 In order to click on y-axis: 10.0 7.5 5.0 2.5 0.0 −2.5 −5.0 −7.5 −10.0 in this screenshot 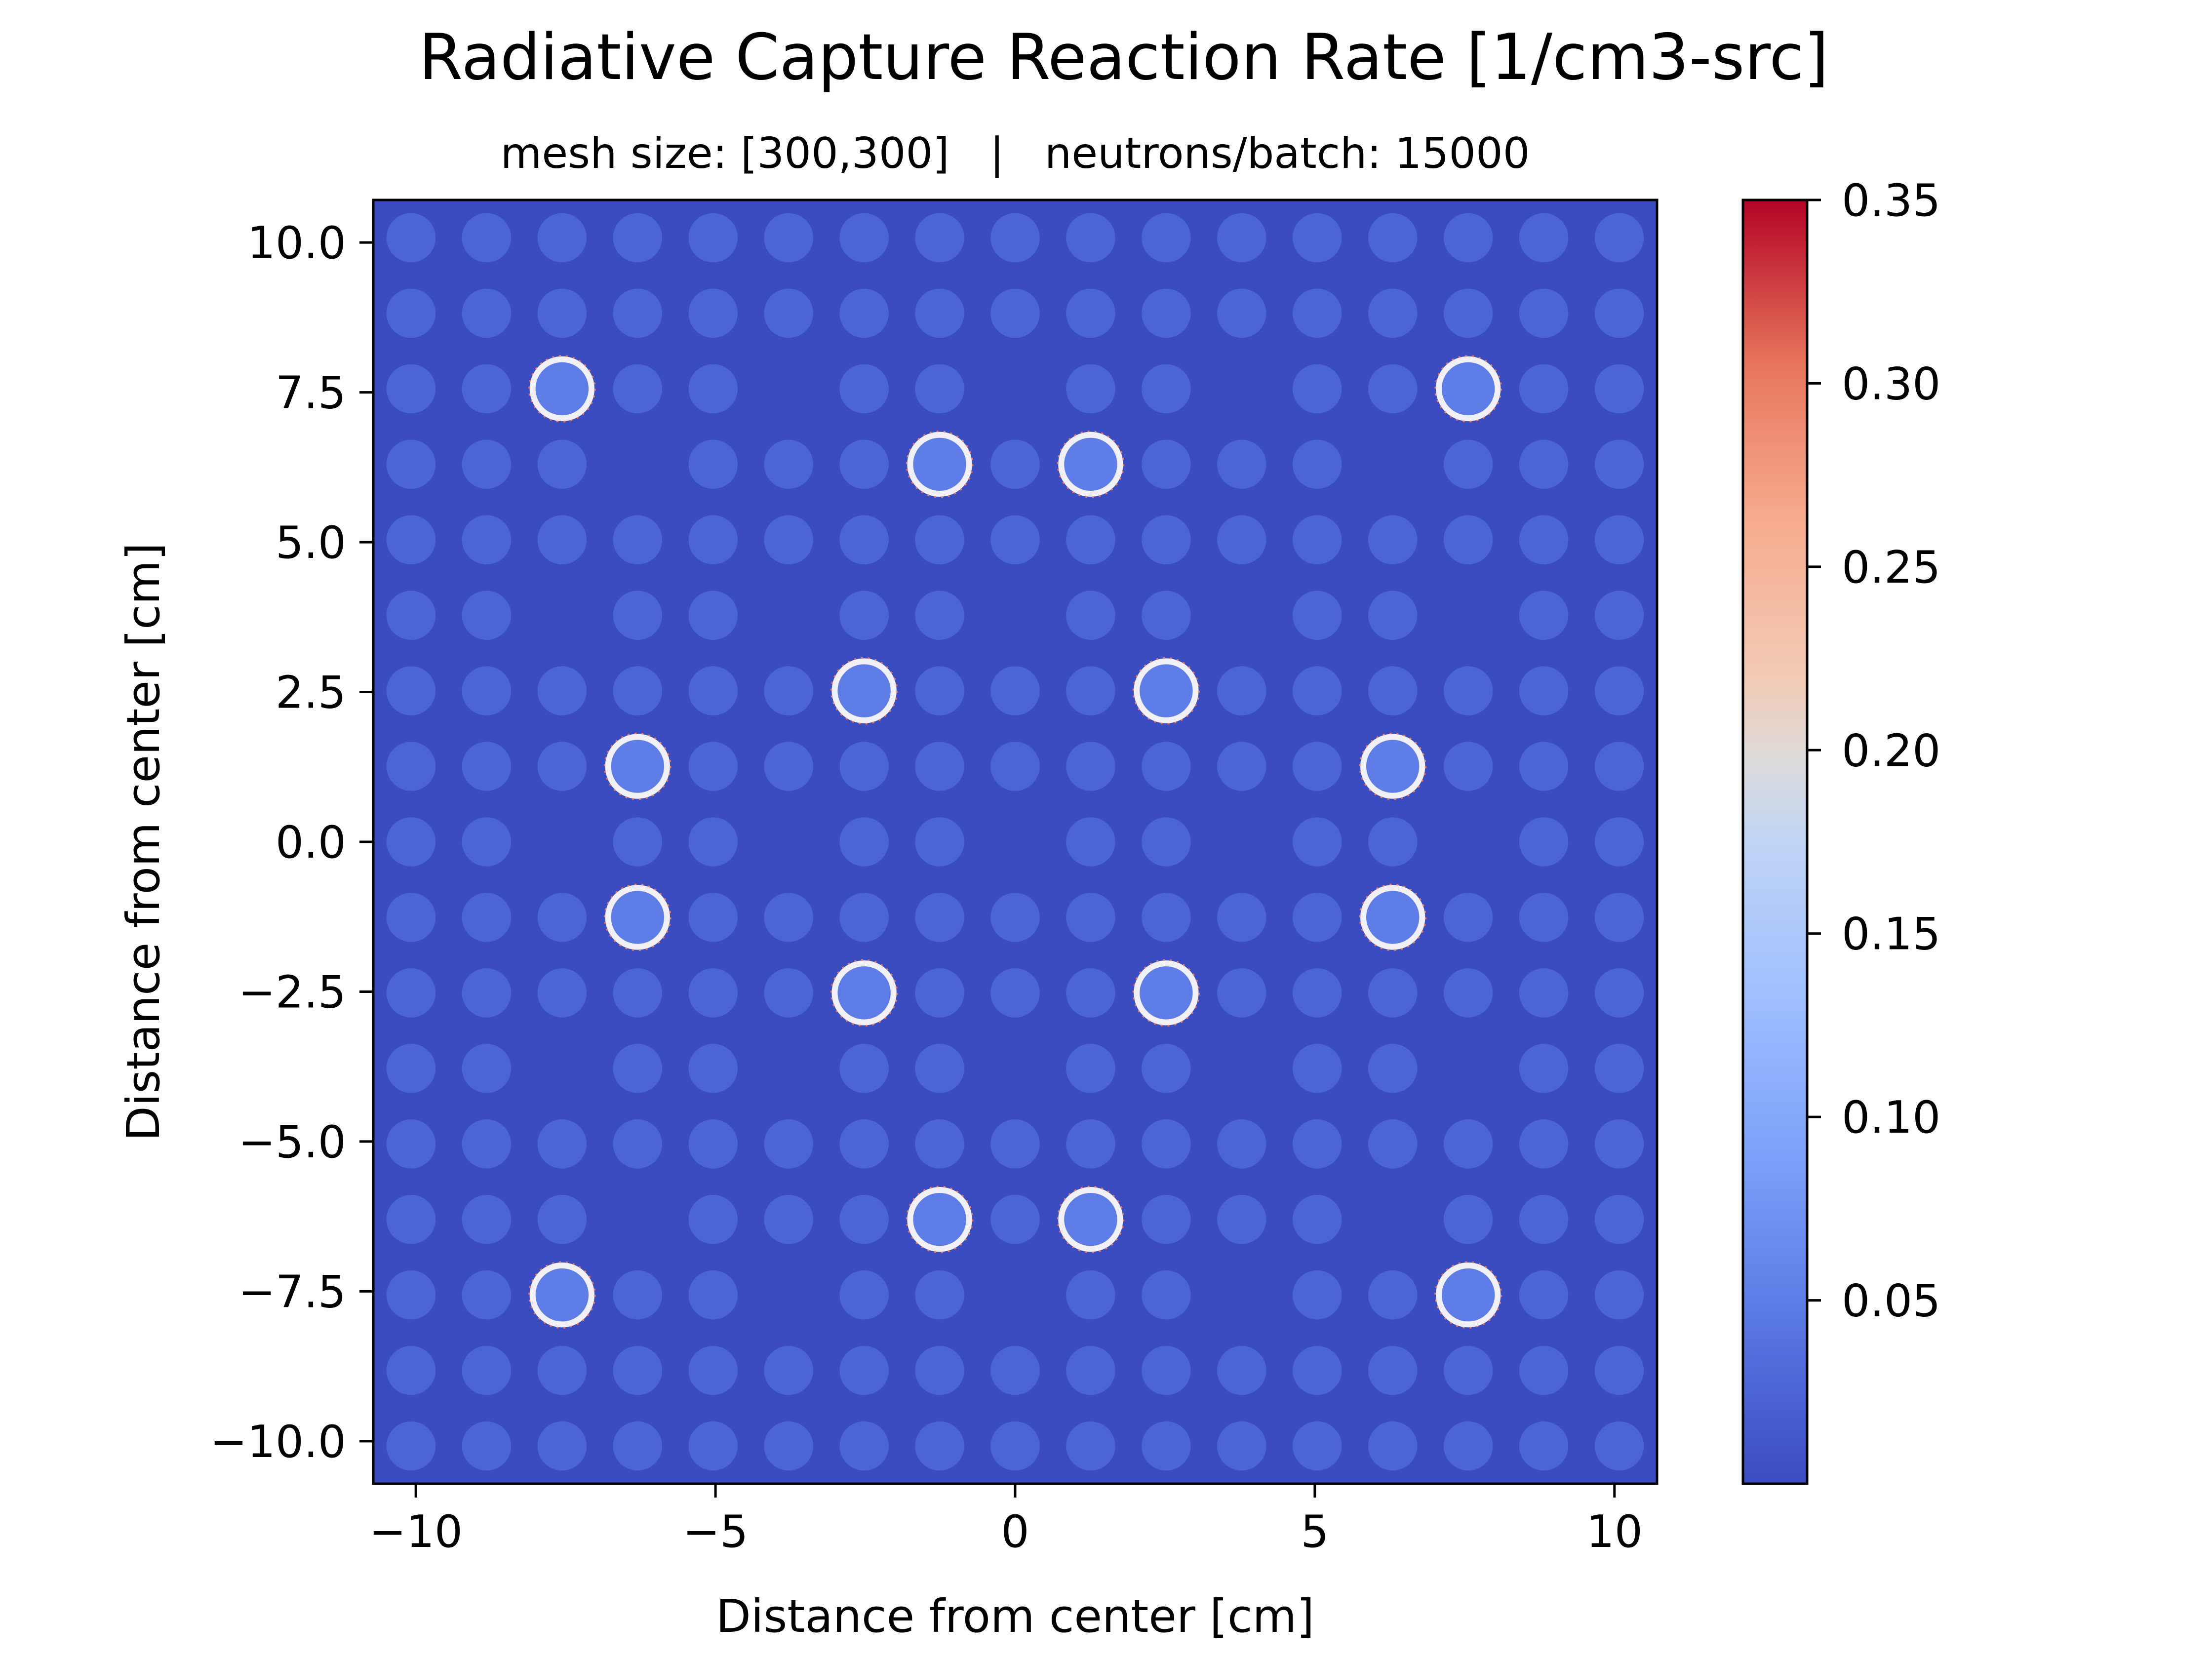, I will do `click(291, 843)`.